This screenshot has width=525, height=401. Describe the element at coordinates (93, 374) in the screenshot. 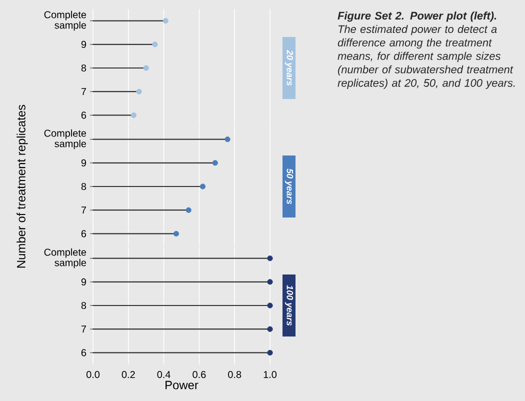

I see `x-tick-label: 0.0` at that location.